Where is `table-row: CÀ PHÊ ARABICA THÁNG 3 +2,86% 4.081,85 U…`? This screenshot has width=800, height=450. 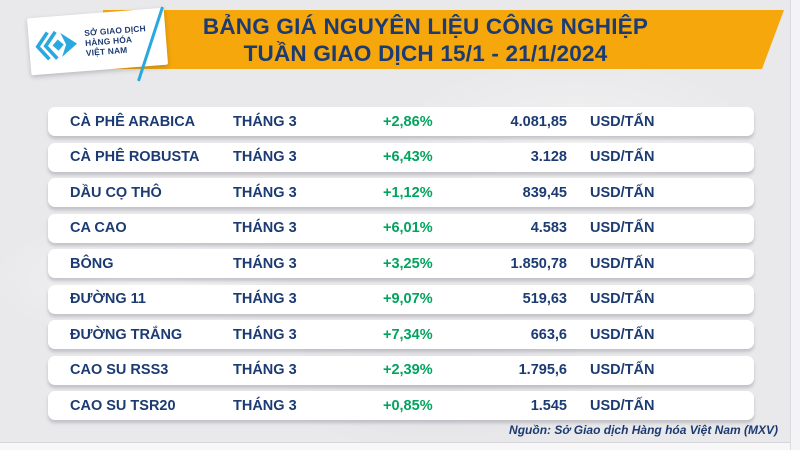
table-row: CÀ PHÊ ARABICA THÁNG 3 +2,86% 4.081,85 U… is located at coordinates (401, 121).